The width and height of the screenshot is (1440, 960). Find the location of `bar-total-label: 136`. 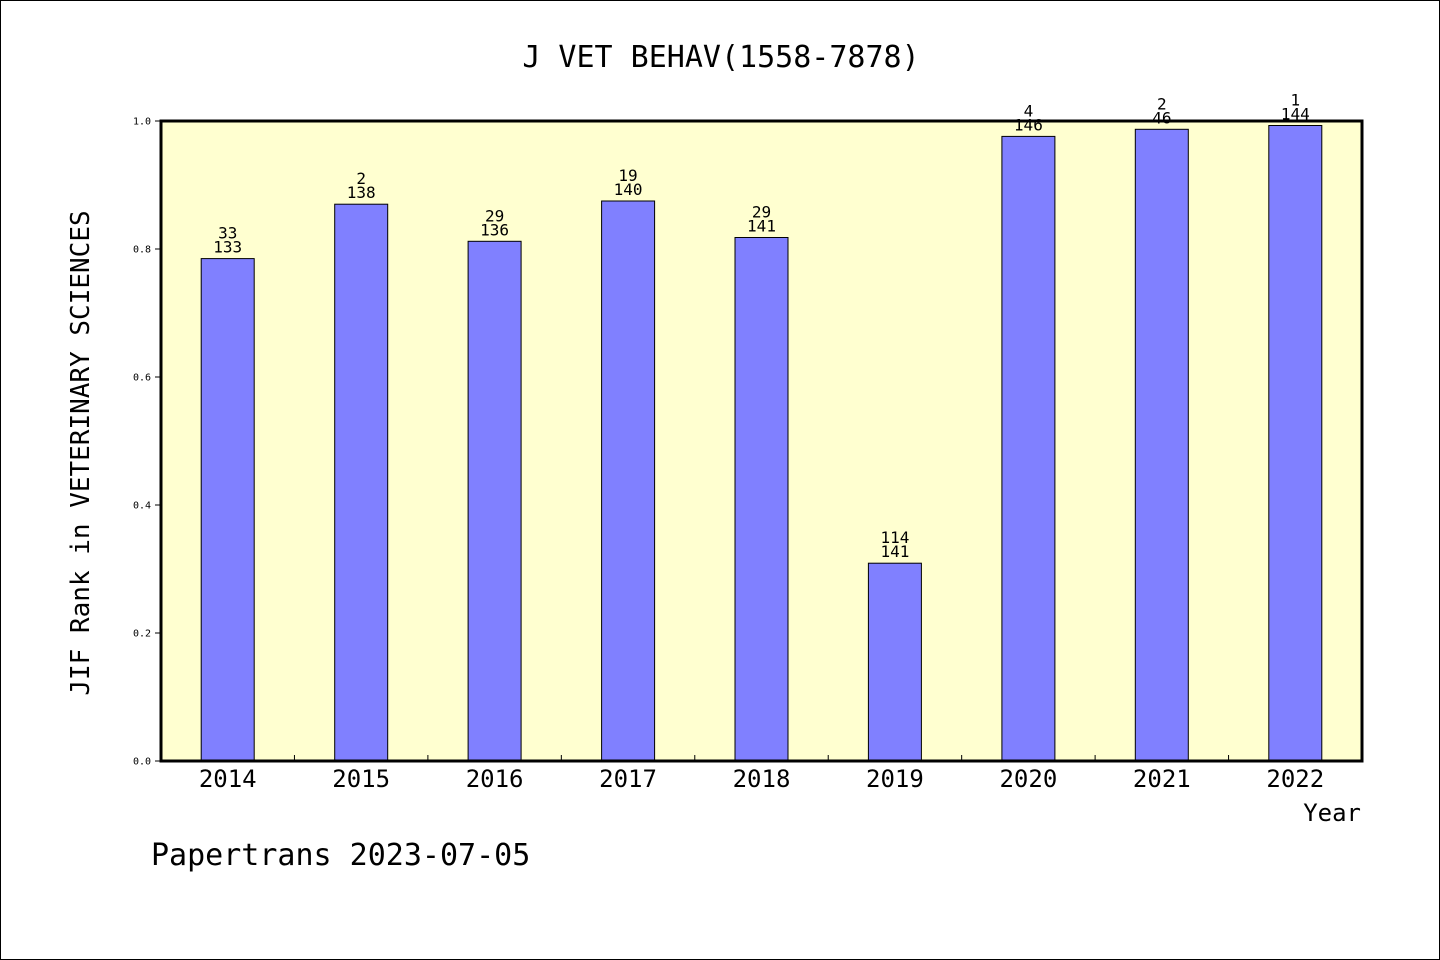

bar-total-label: 136 is located at coordinates (494, 229).